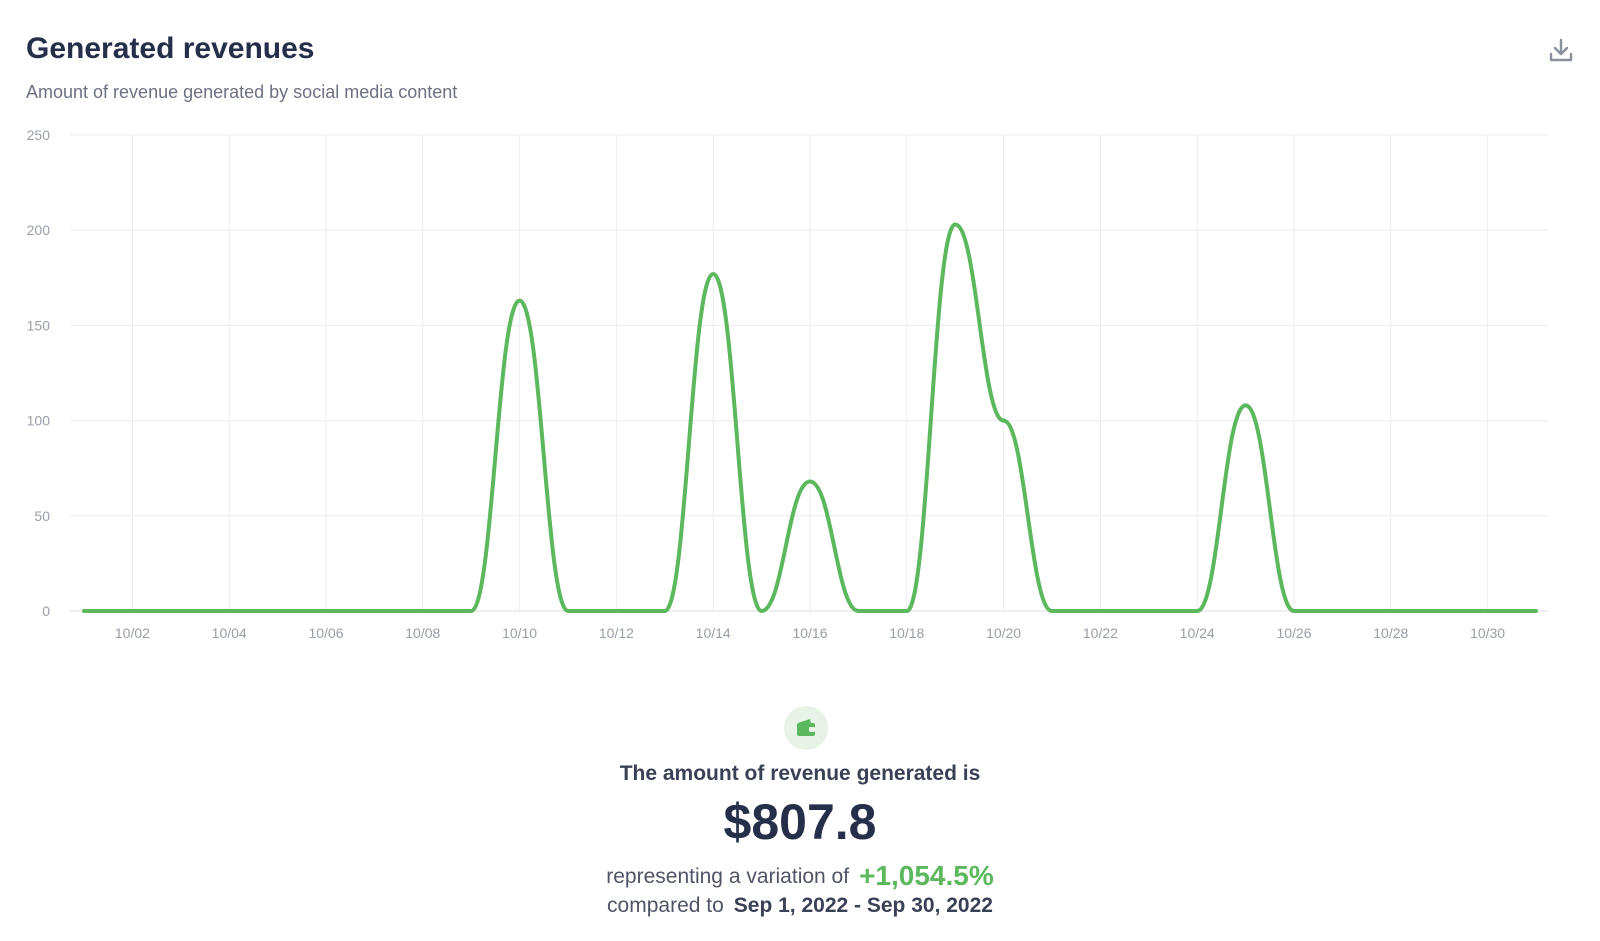 The width and height of the screenshot is (1600, 941). I want to click on x-tick-label: 10/08, so click(422, 633).